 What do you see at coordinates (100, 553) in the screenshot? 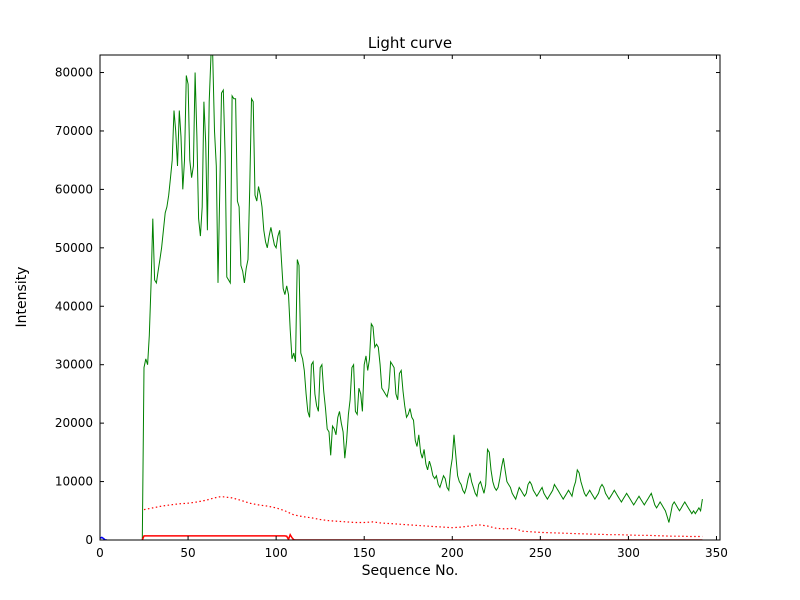
I see `x-tick-label: 0` at bounding box center [100, 553].